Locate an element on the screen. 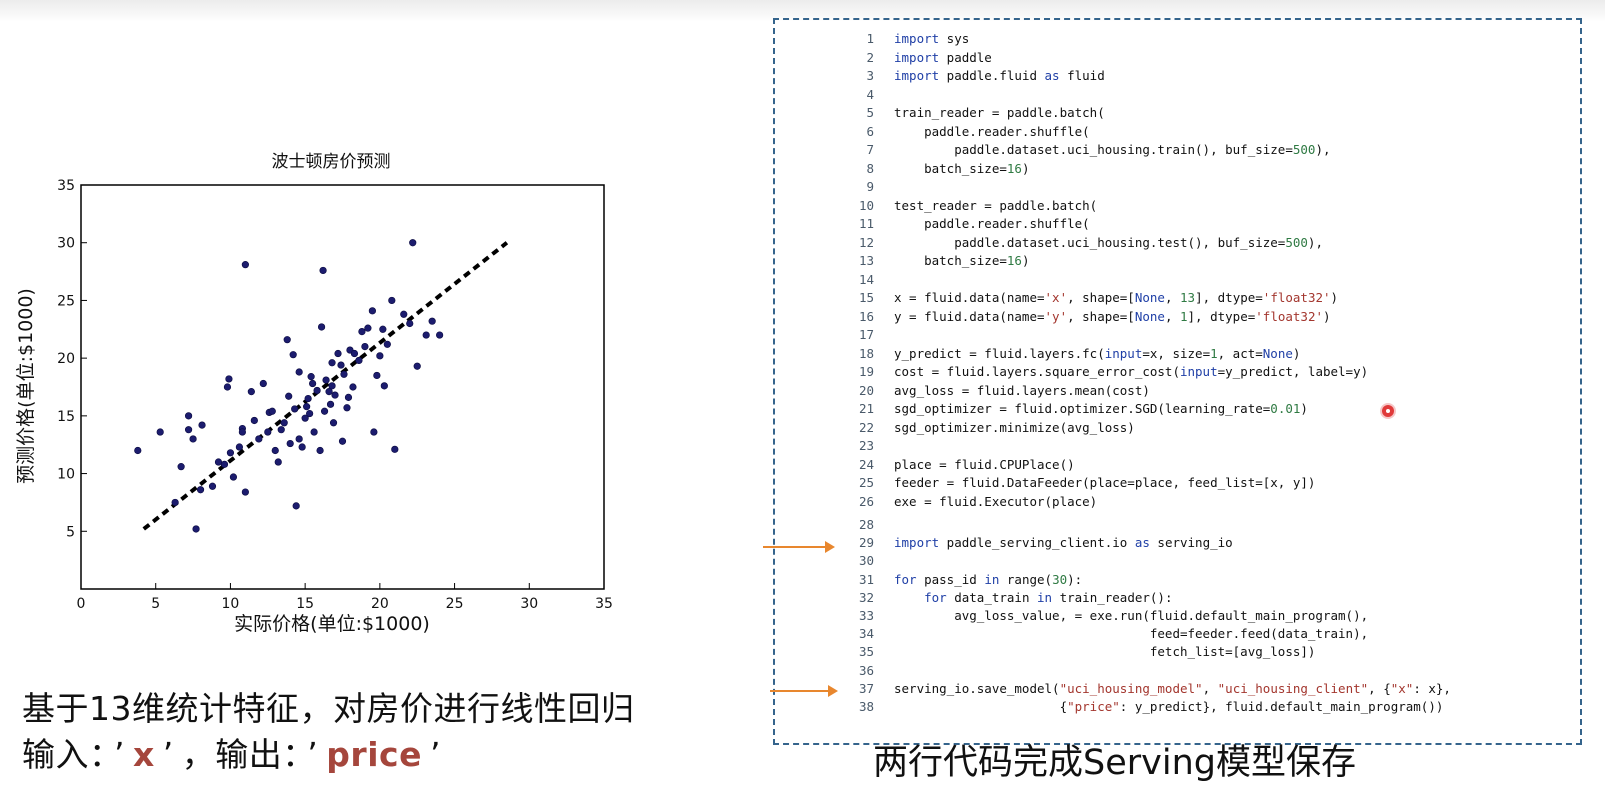 This screenshot has height=797, width=1605. caption-line-1: 基于13维统计特征，对房价进行线性回归 is located at coordinates (328, 708).